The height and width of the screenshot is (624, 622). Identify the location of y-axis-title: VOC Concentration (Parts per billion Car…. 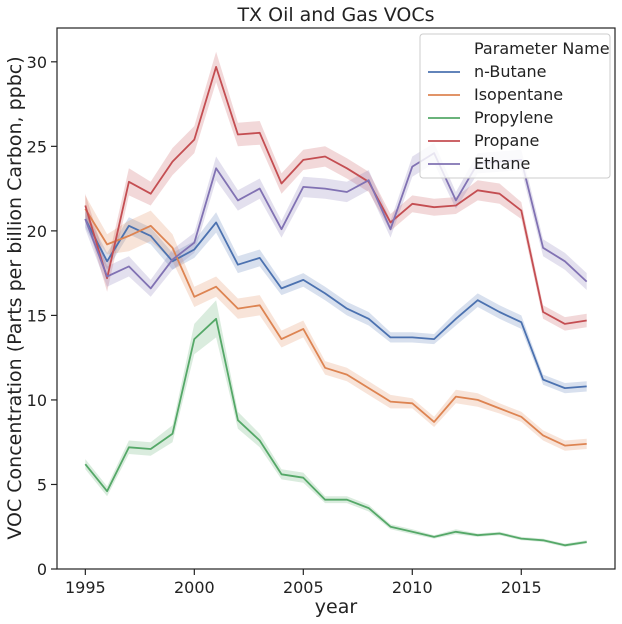
(15, 297).